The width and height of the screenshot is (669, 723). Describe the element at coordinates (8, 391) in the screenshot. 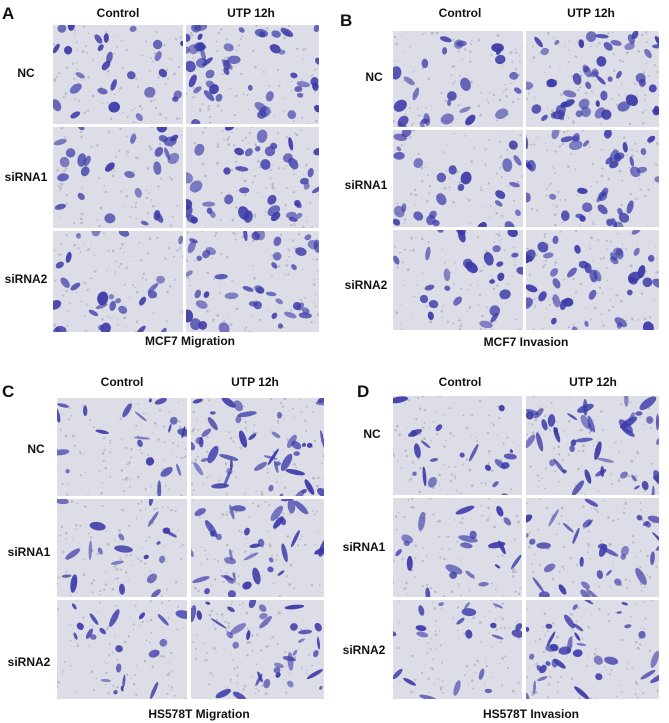

I see `panel-letter: C` at that location.